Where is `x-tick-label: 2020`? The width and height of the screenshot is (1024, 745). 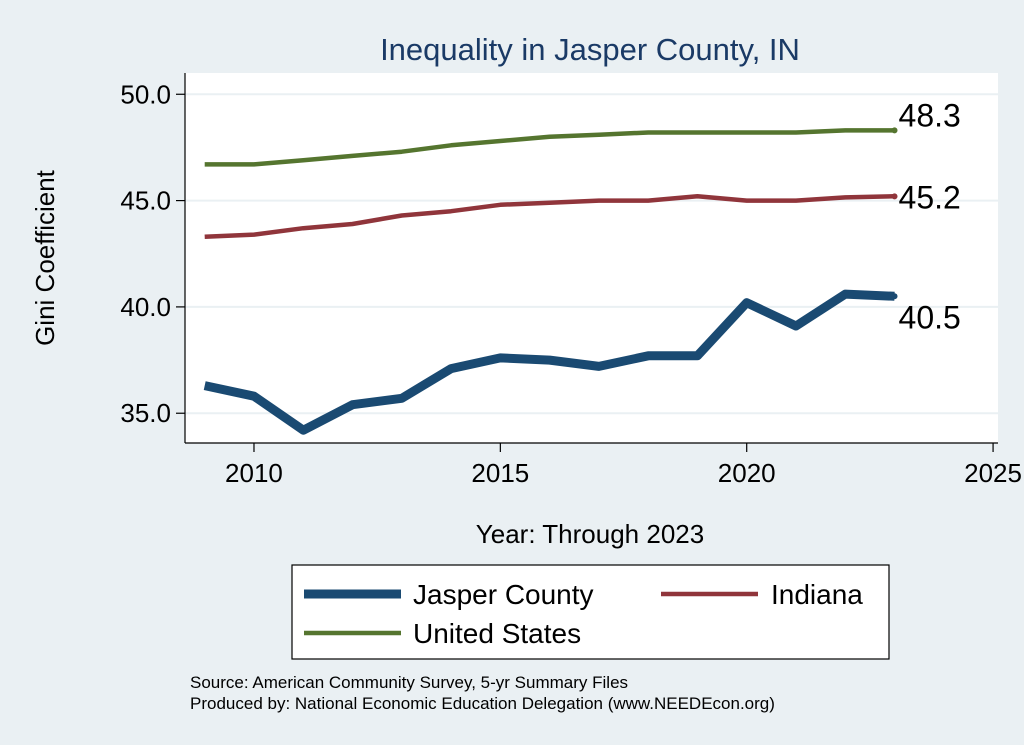 x-tick-label: 2020 is located at coordinates (747, 473).